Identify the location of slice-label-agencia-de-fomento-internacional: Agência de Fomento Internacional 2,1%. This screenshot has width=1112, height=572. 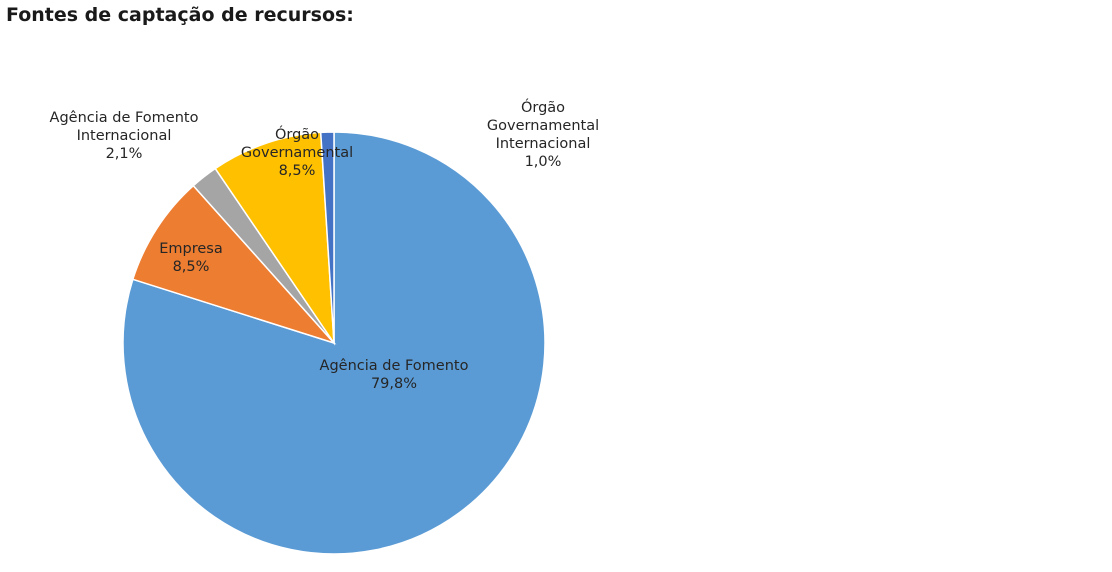
(124, 136).